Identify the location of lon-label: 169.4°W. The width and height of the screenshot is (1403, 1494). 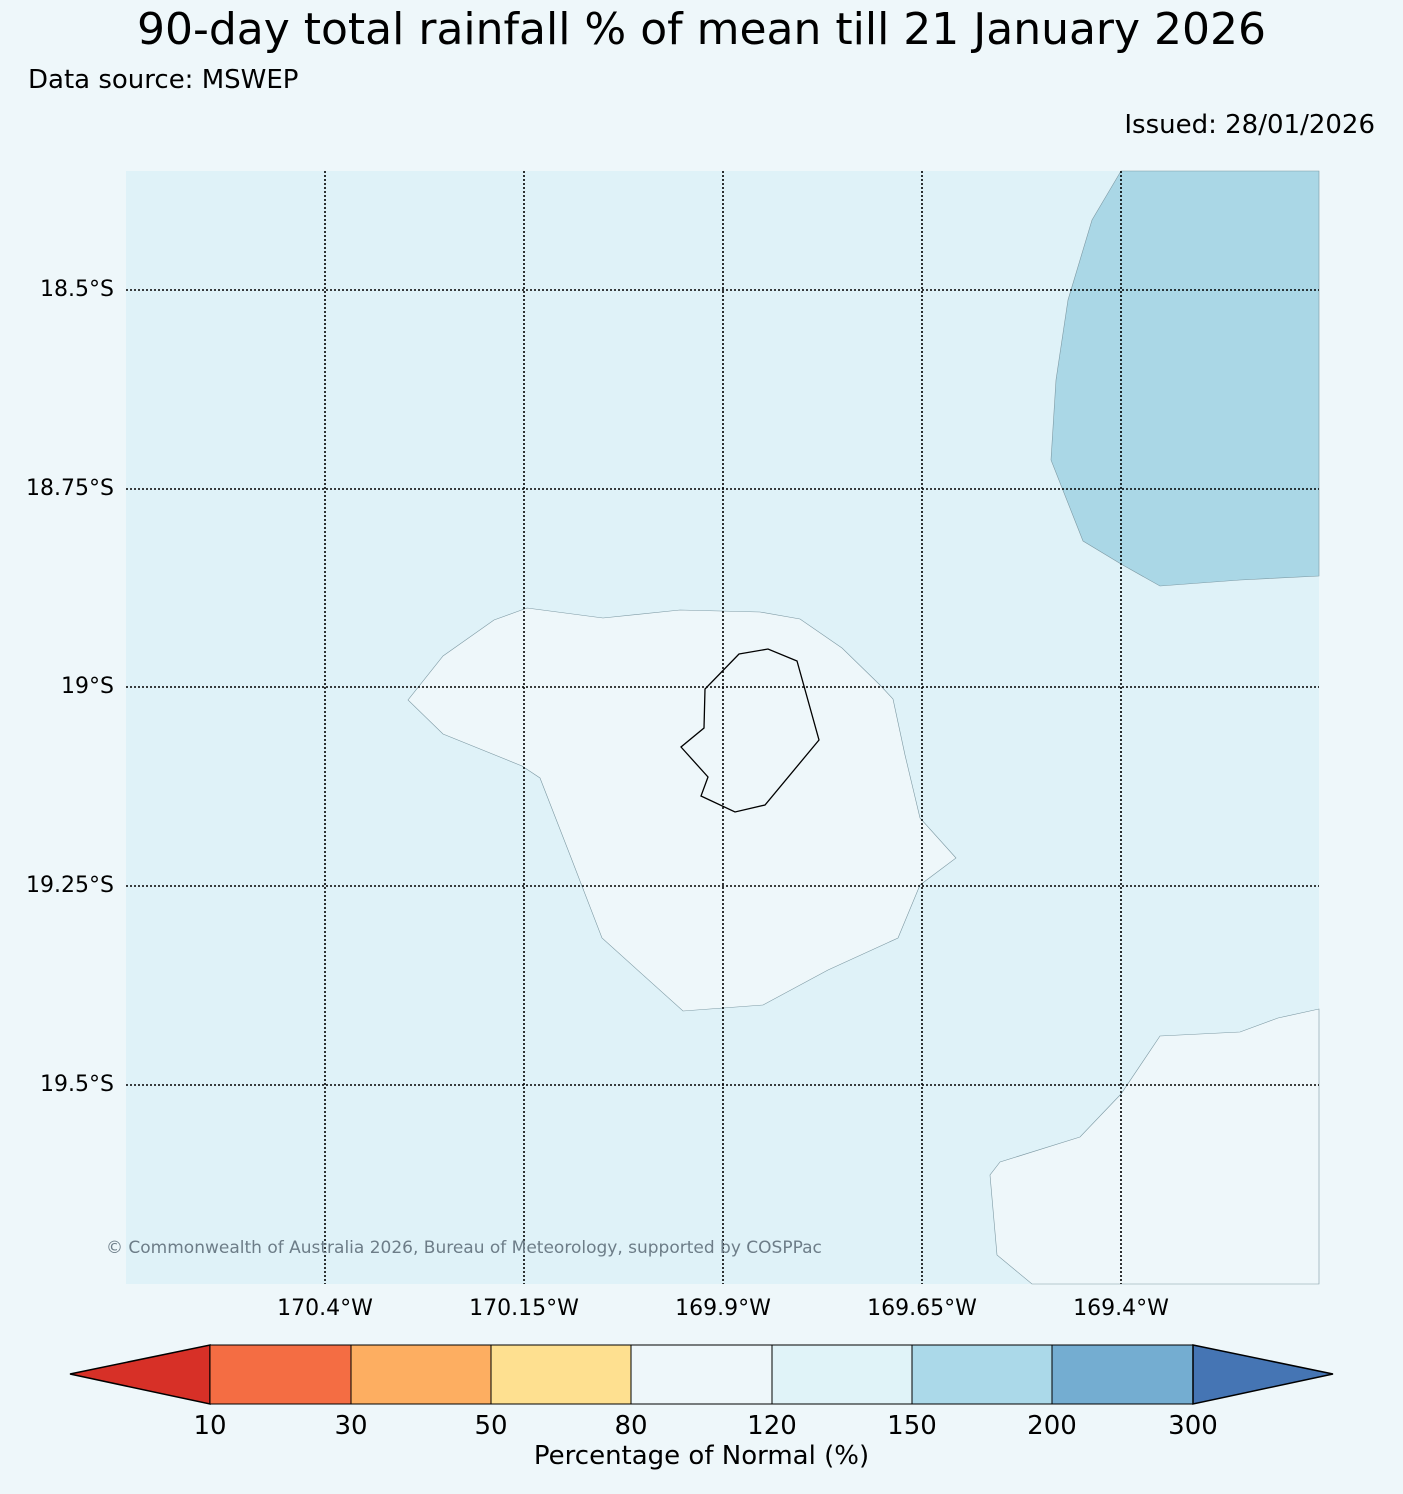
(1121, 1308).